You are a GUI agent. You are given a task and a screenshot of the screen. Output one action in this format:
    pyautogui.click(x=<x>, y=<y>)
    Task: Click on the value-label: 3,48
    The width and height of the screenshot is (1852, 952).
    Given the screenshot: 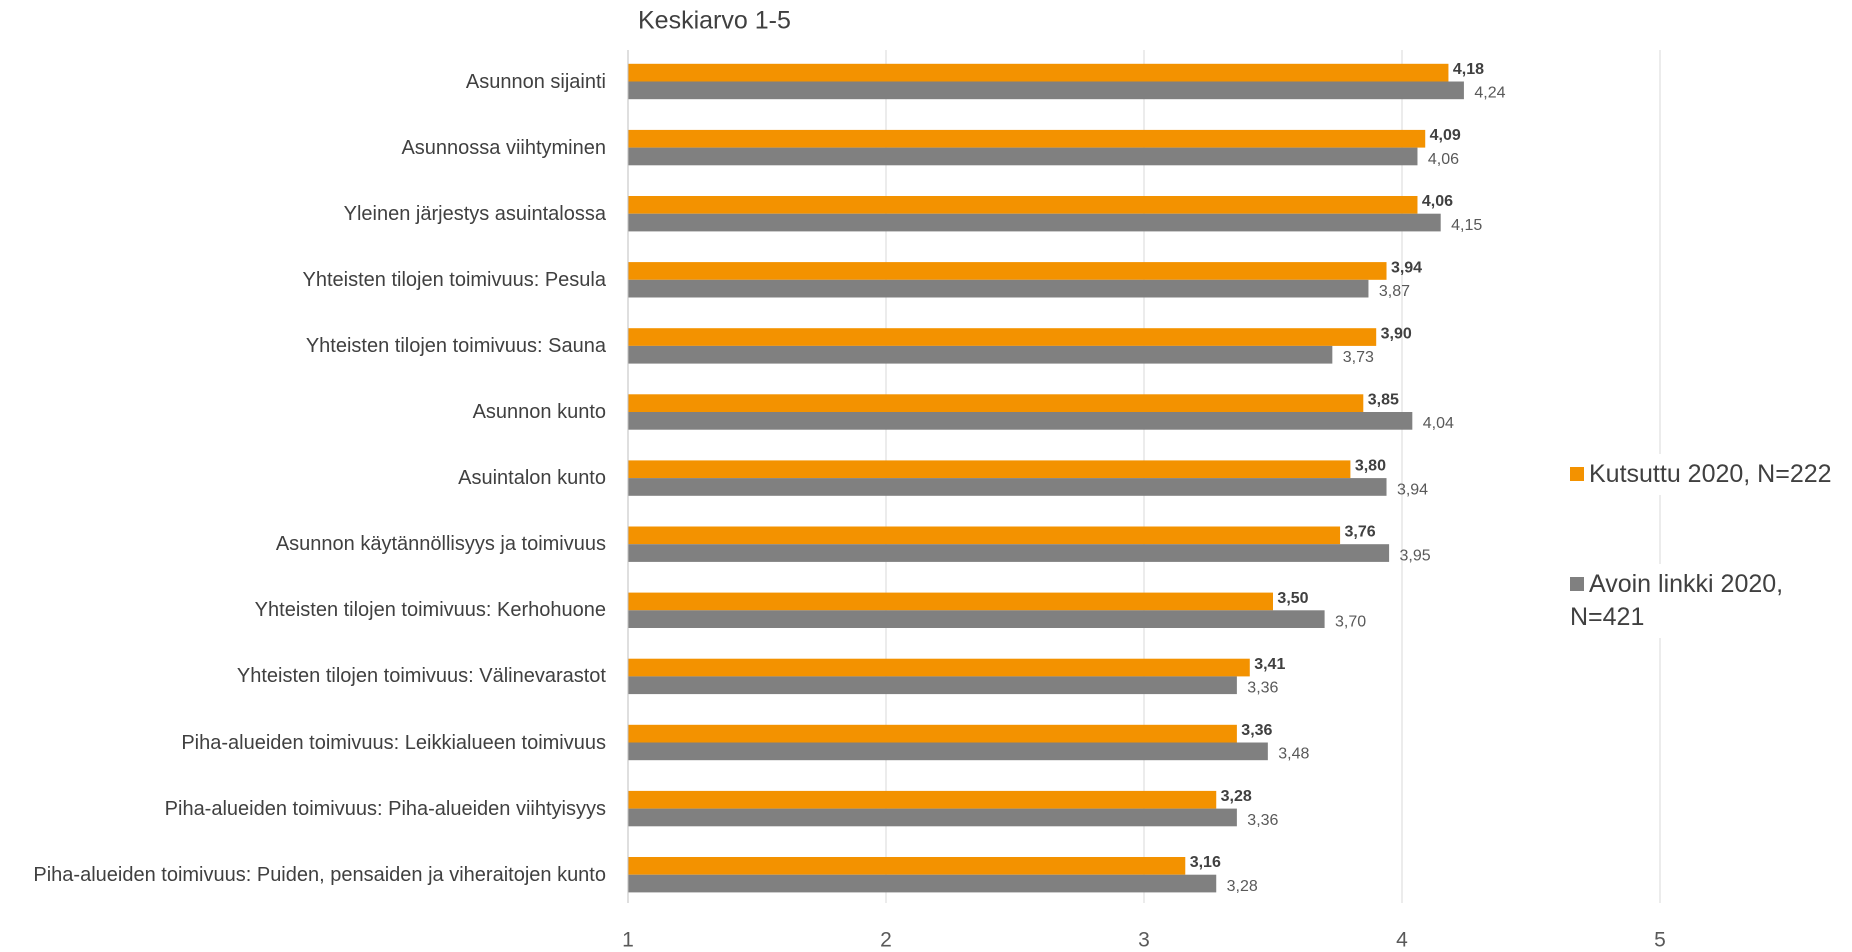 What is the action you would take?
    pyautogui.click(x=1293, y=754)
    